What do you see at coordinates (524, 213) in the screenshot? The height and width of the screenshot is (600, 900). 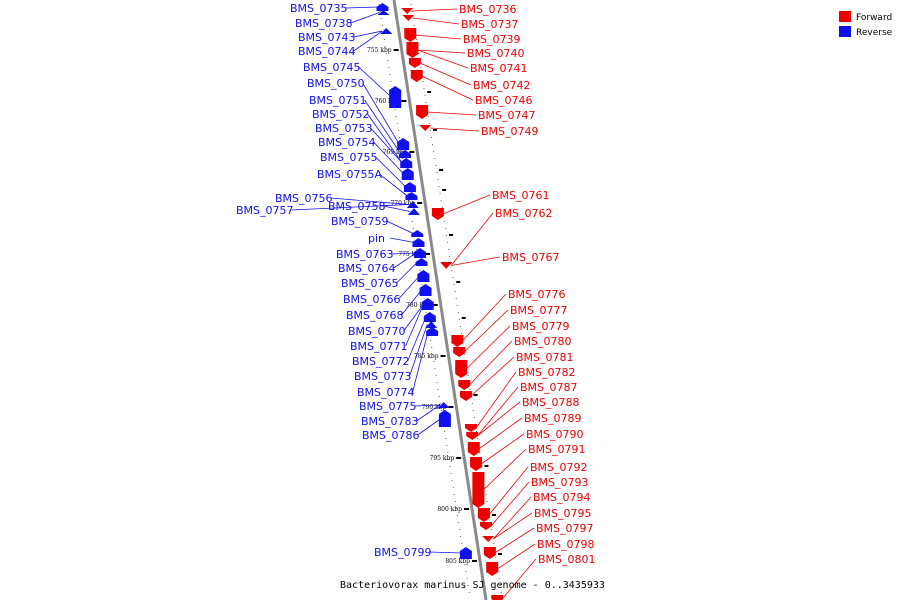 I see `forward-gene-label: BMS_0762` at bounding box center [524, 213].